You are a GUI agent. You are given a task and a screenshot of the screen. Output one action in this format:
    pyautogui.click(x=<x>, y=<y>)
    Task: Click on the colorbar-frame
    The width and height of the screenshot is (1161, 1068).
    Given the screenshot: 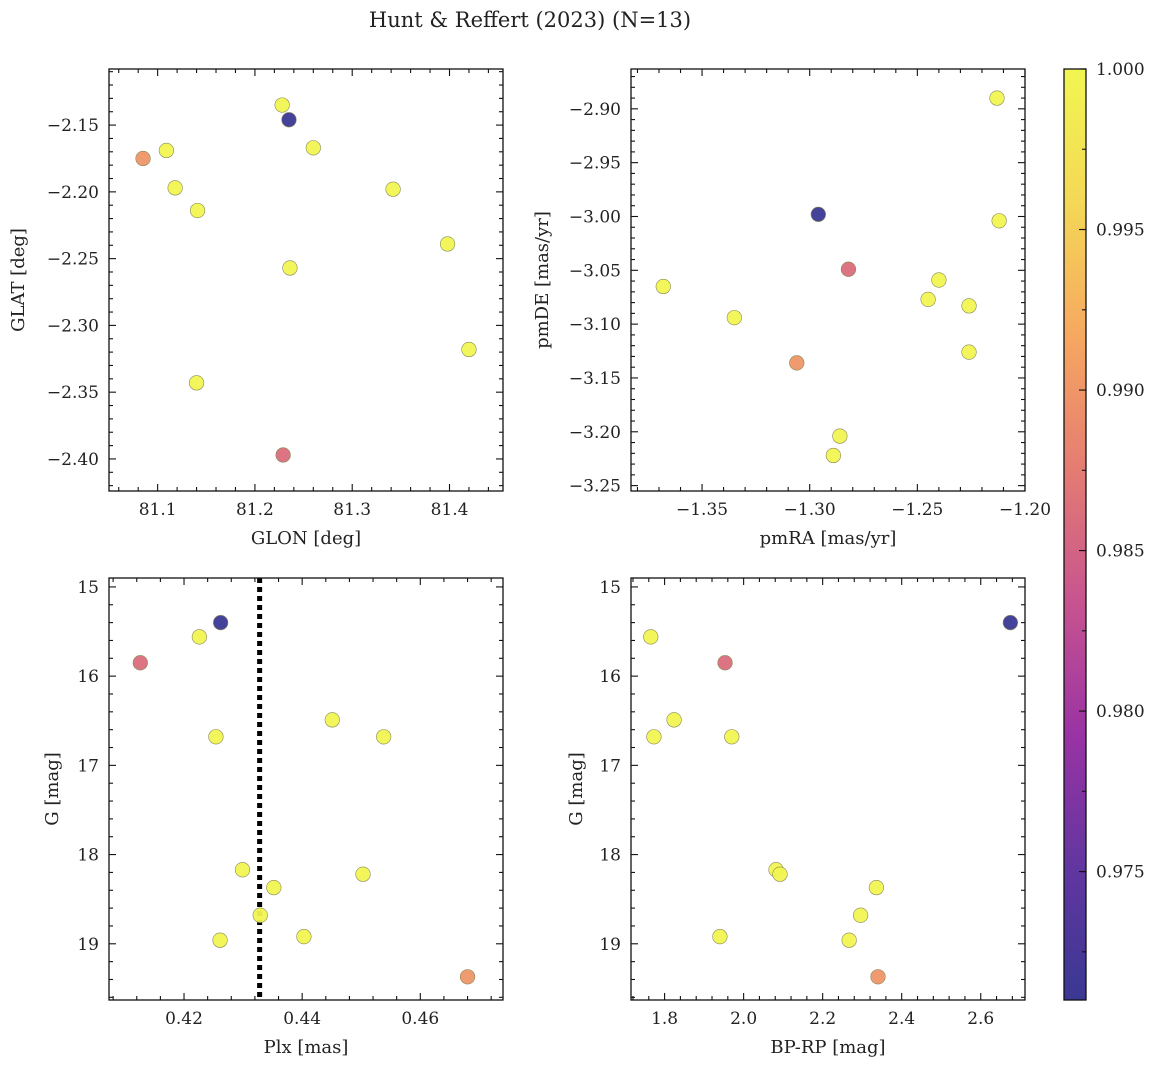 What is the action you would take?
    pyautogui.click(x=1075, y=534)
    